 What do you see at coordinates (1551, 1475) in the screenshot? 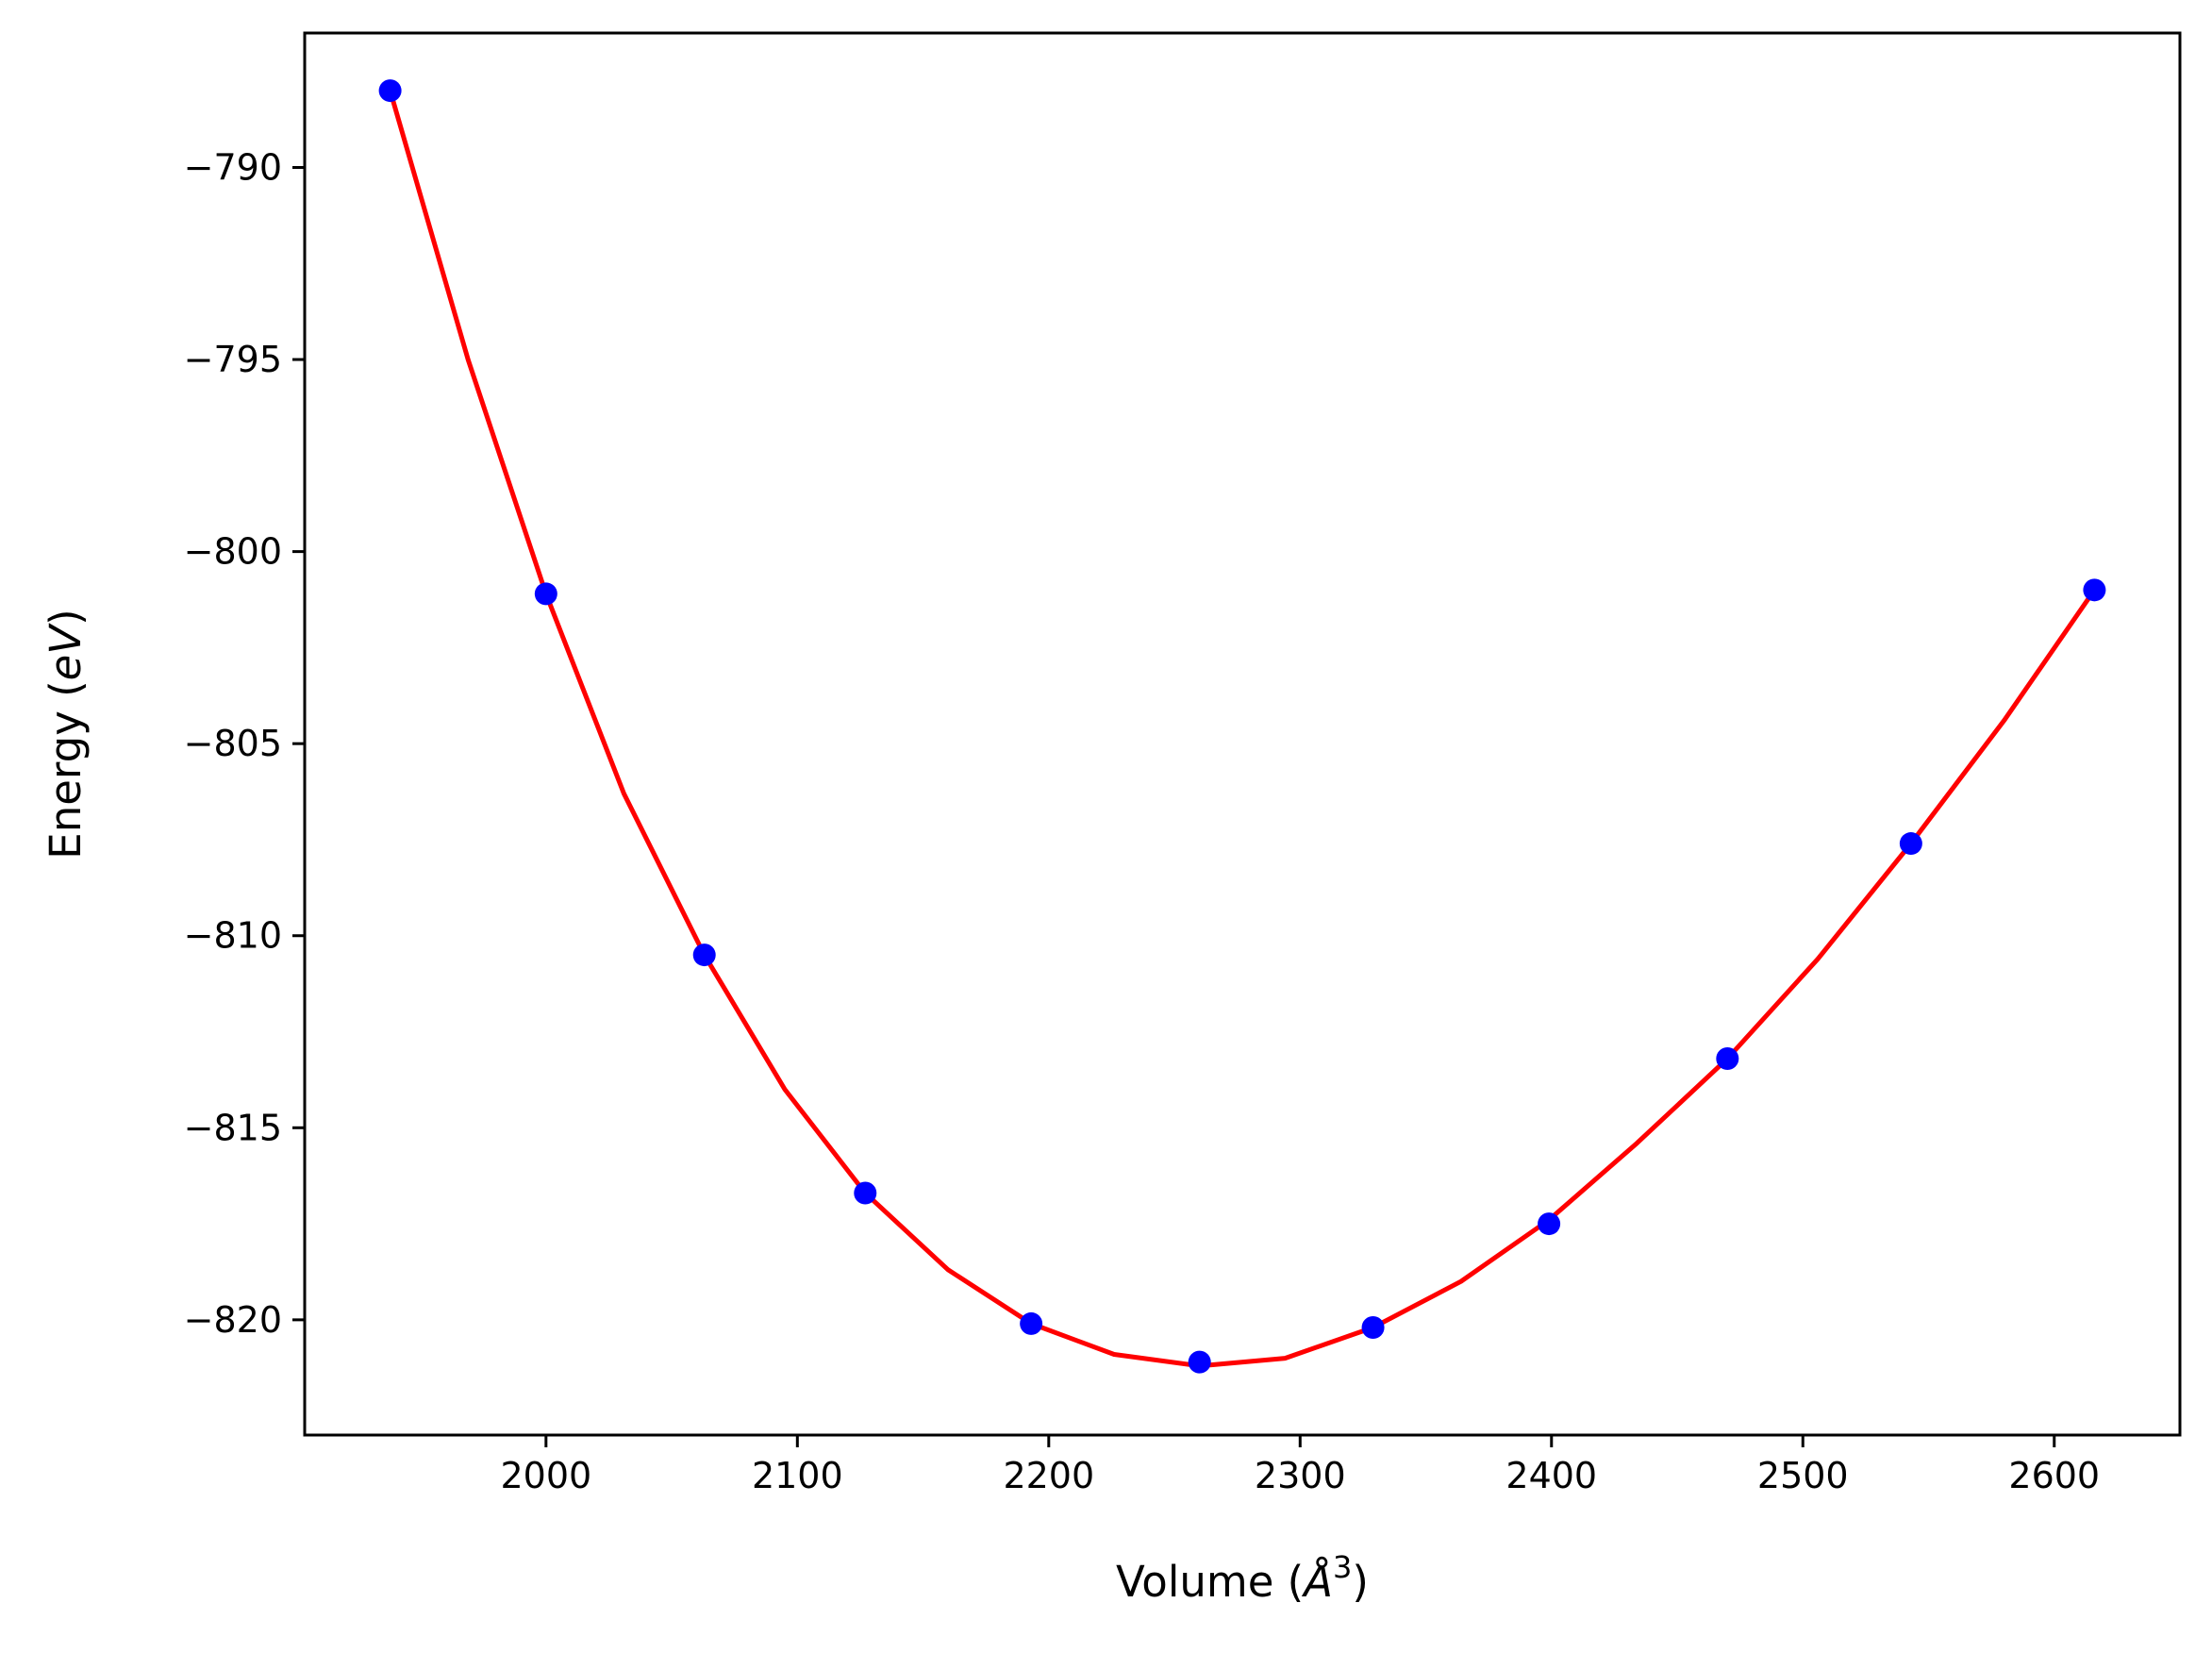
I see `x-tick-label: 2400` at bounding box center [1551, 1475].